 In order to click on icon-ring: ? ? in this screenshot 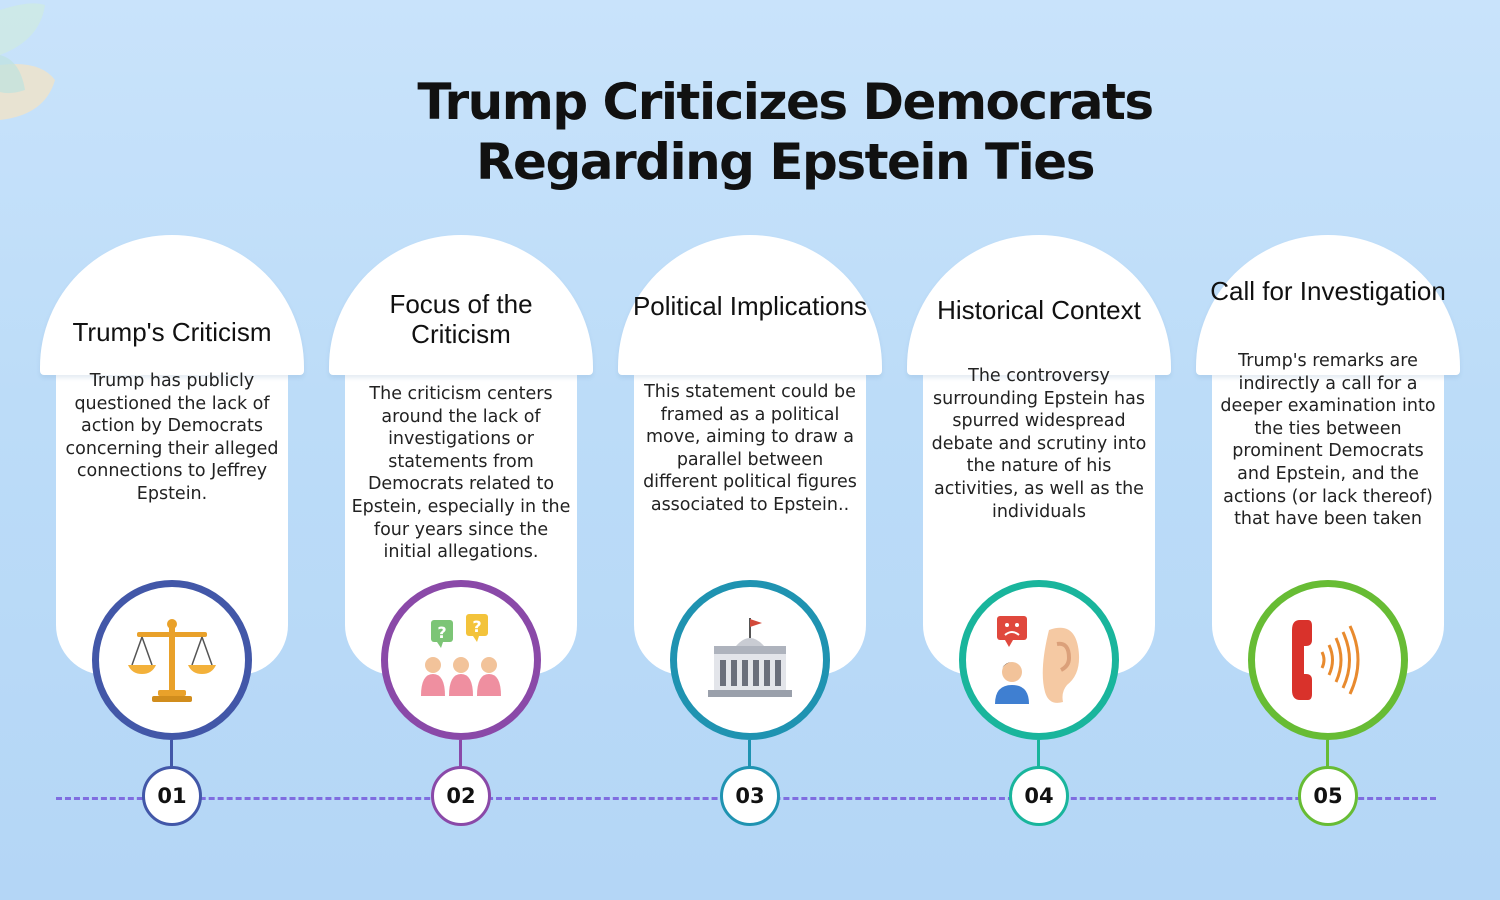, I will do `click(461, 660)`.